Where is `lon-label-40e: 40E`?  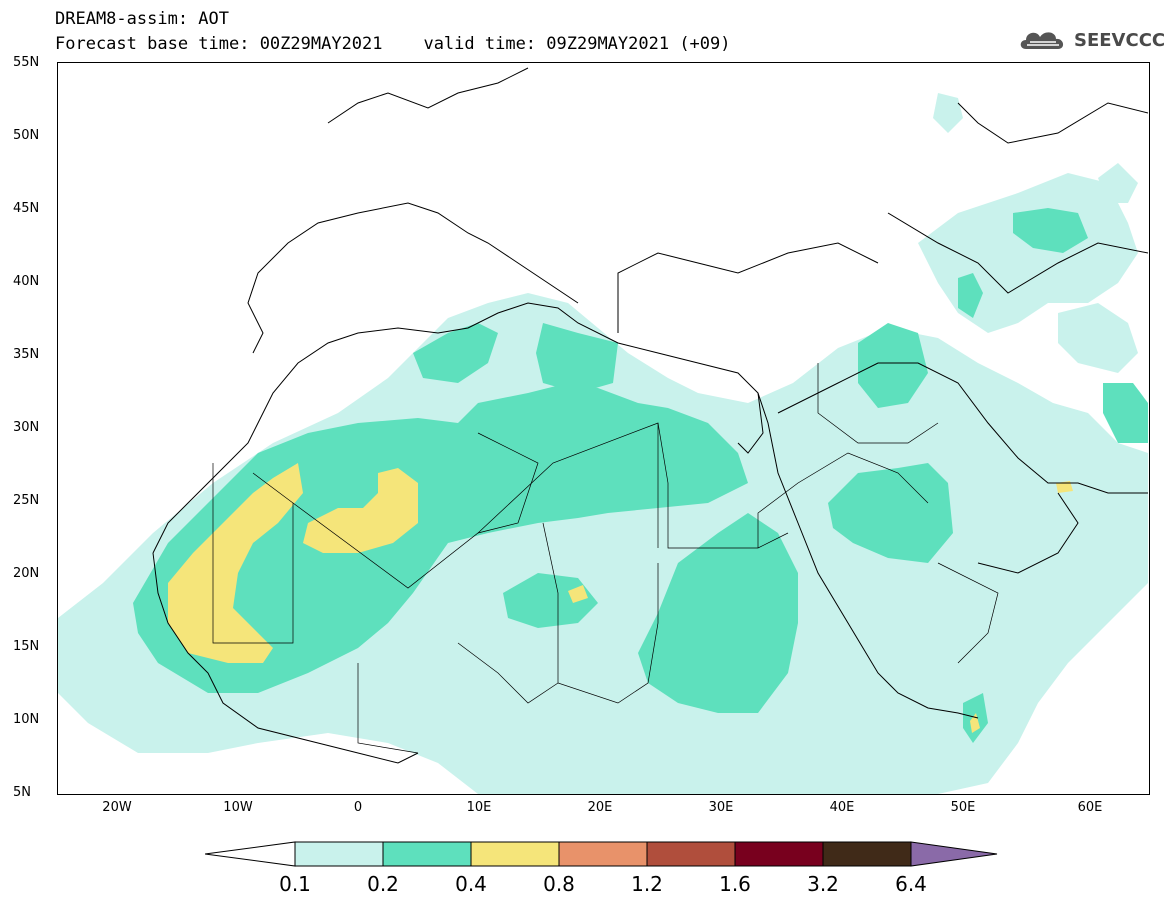
lon-label-40e: 40E is located at coordinates (842, 807).